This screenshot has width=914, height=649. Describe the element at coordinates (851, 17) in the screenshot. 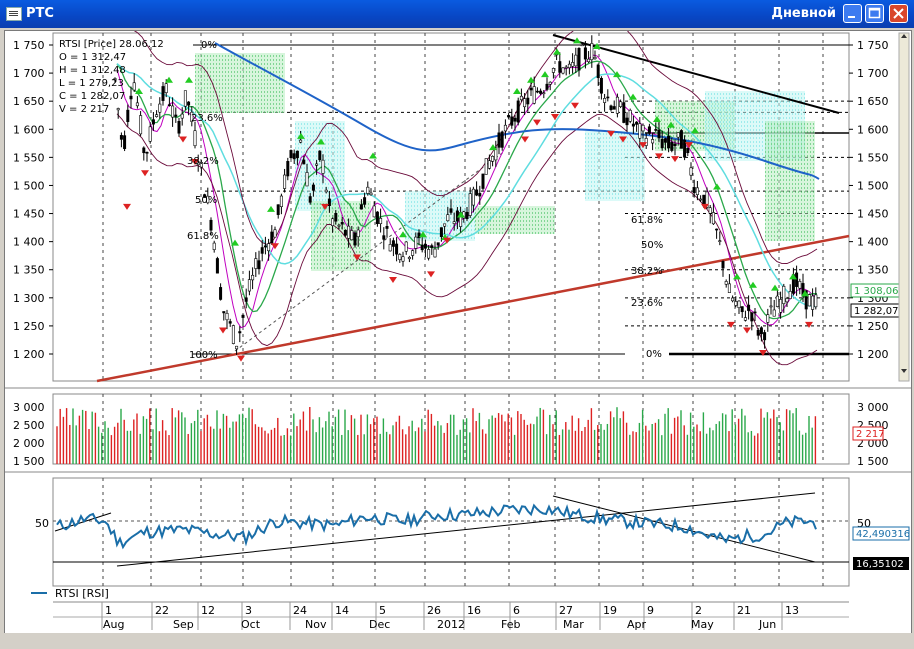

I see `minimize-icon` at that location.